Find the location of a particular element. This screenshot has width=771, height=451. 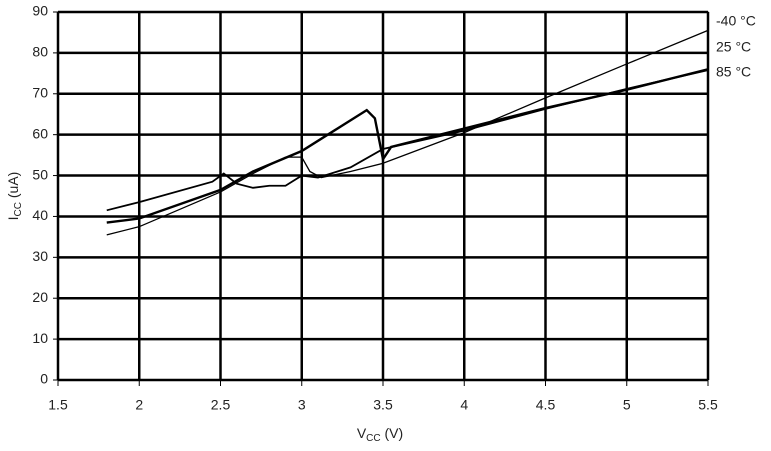

x-label-sub: CC is located at coordinates (373, 438).